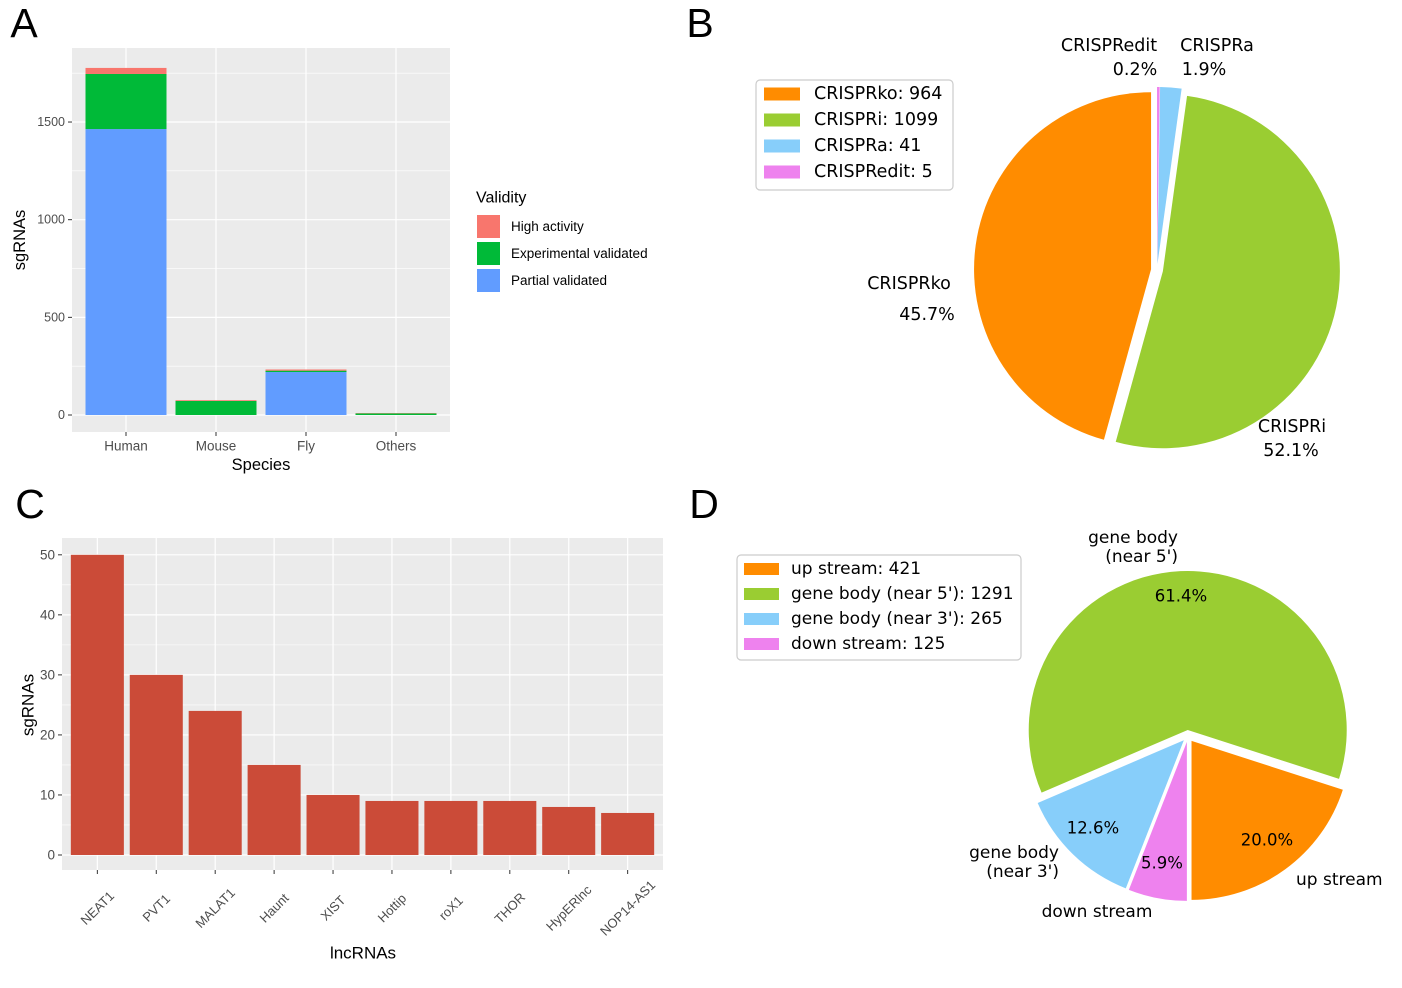 Image resolution: width=1402 pixels, height=988 pixels. What do you see at coordinates (306, 446) in the screenshot?
I see `x-tick-label: Fly` at bounding box center [306, 446].